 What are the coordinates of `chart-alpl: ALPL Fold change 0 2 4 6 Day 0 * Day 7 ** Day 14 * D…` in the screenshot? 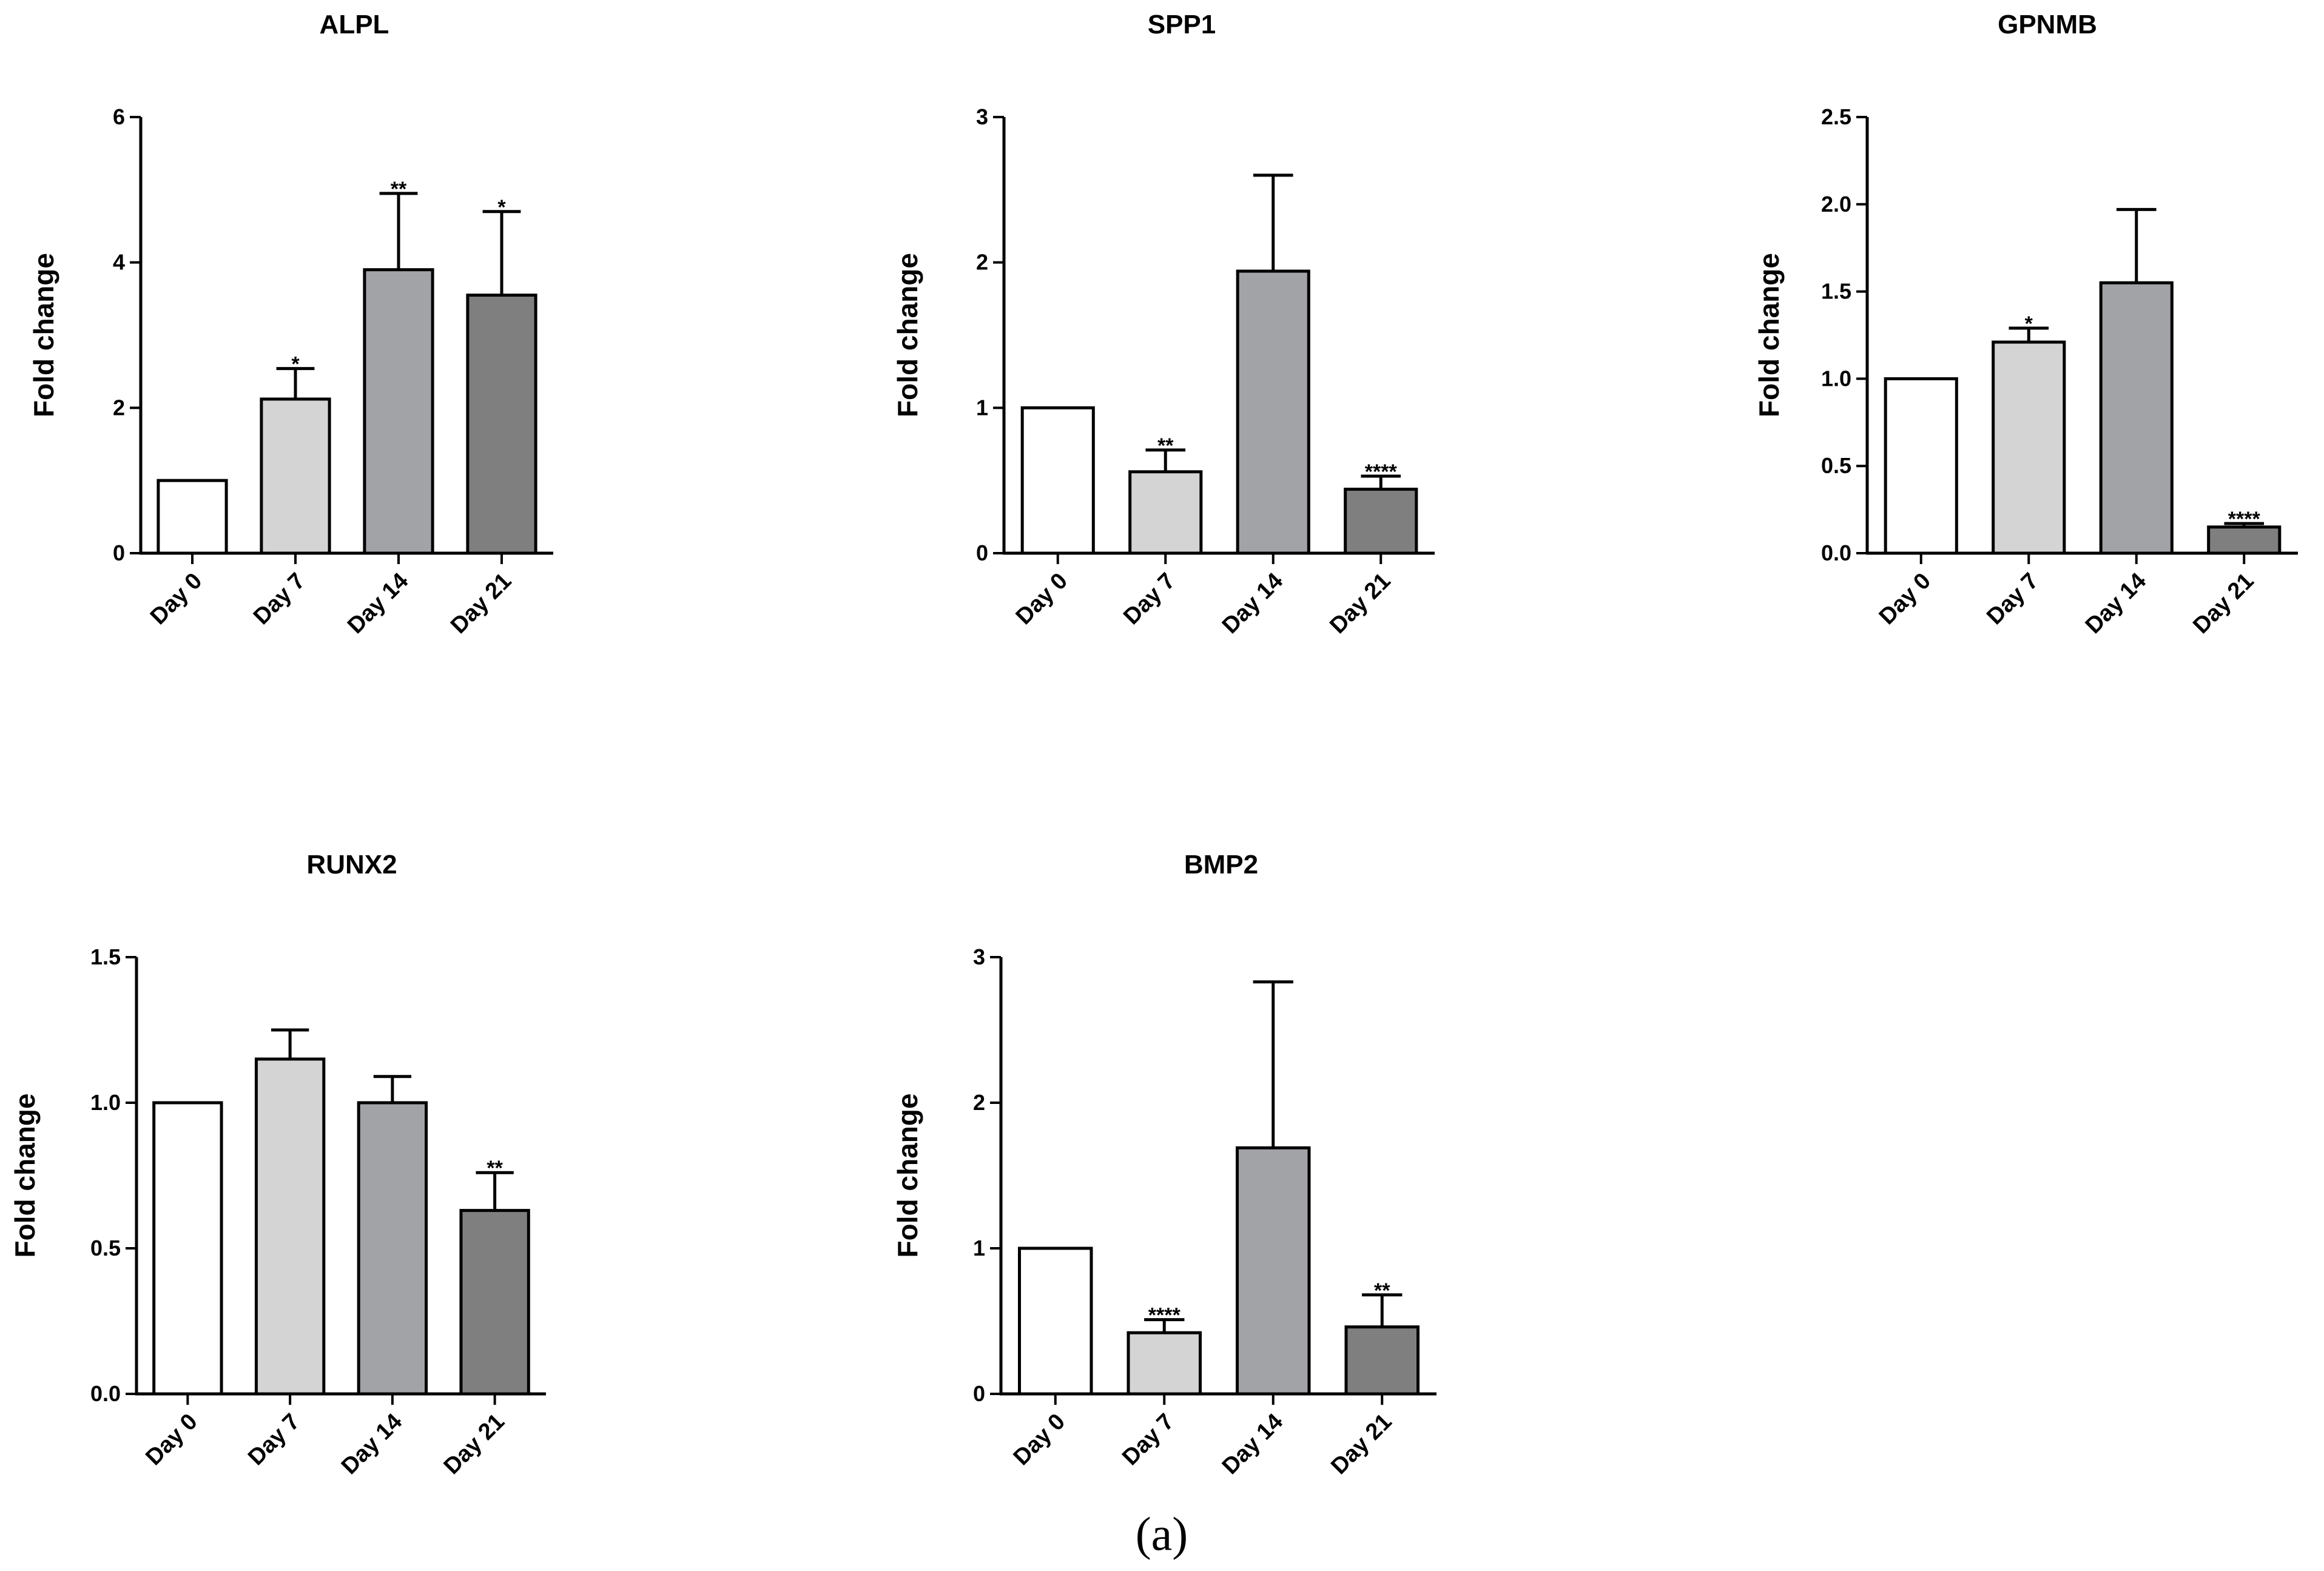 It's located at (290, 324).